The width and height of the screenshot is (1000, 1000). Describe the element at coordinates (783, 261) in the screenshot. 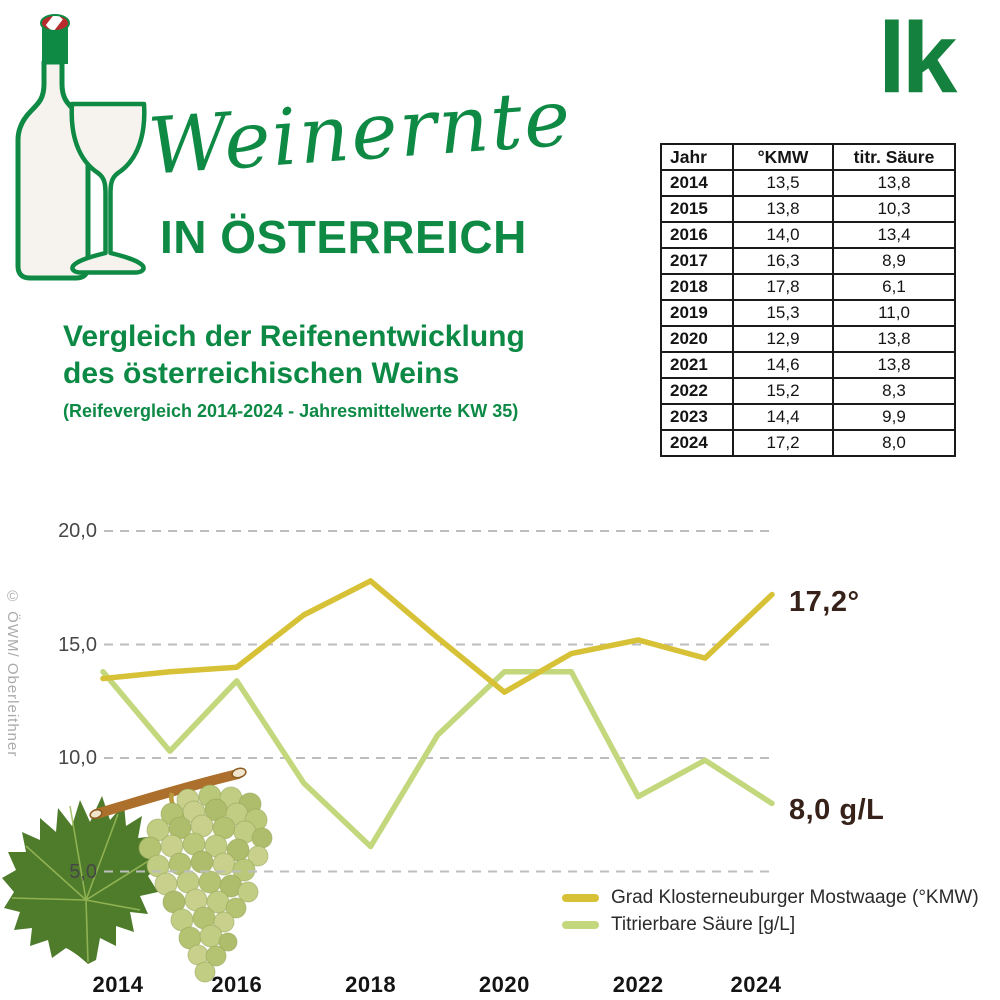

I see `table-cell: 16,3` at that location.